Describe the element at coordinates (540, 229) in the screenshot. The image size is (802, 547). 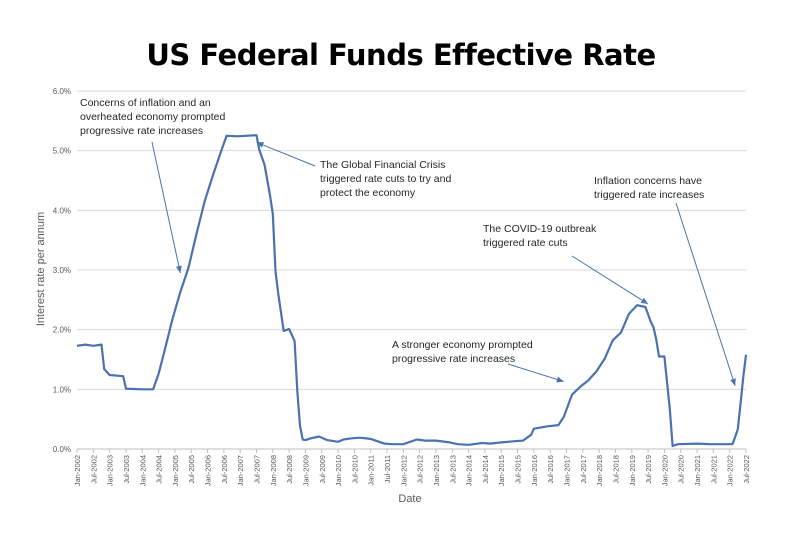
I see `annotation-text: The COVID-19 outbreak` at that location.